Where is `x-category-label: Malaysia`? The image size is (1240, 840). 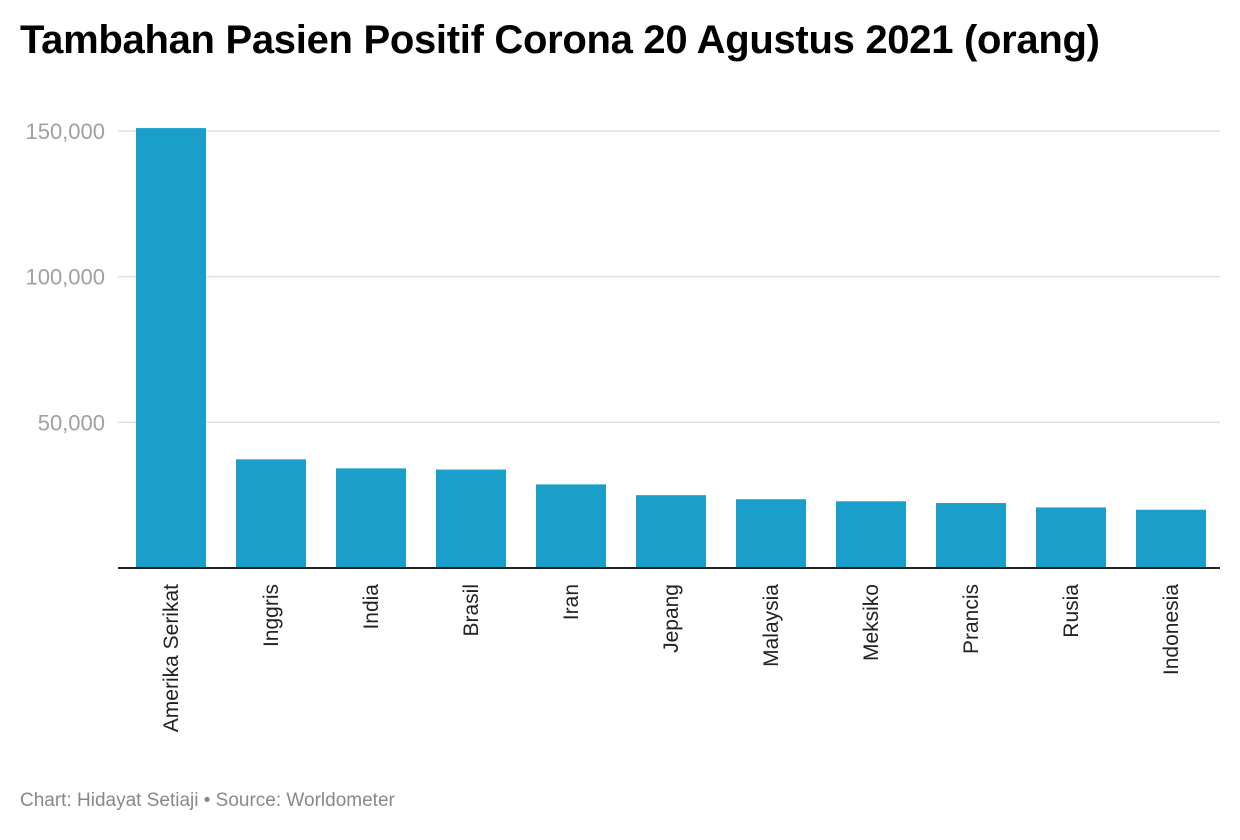
x-category-label: Malaysia is located at coordinates (771, 625).